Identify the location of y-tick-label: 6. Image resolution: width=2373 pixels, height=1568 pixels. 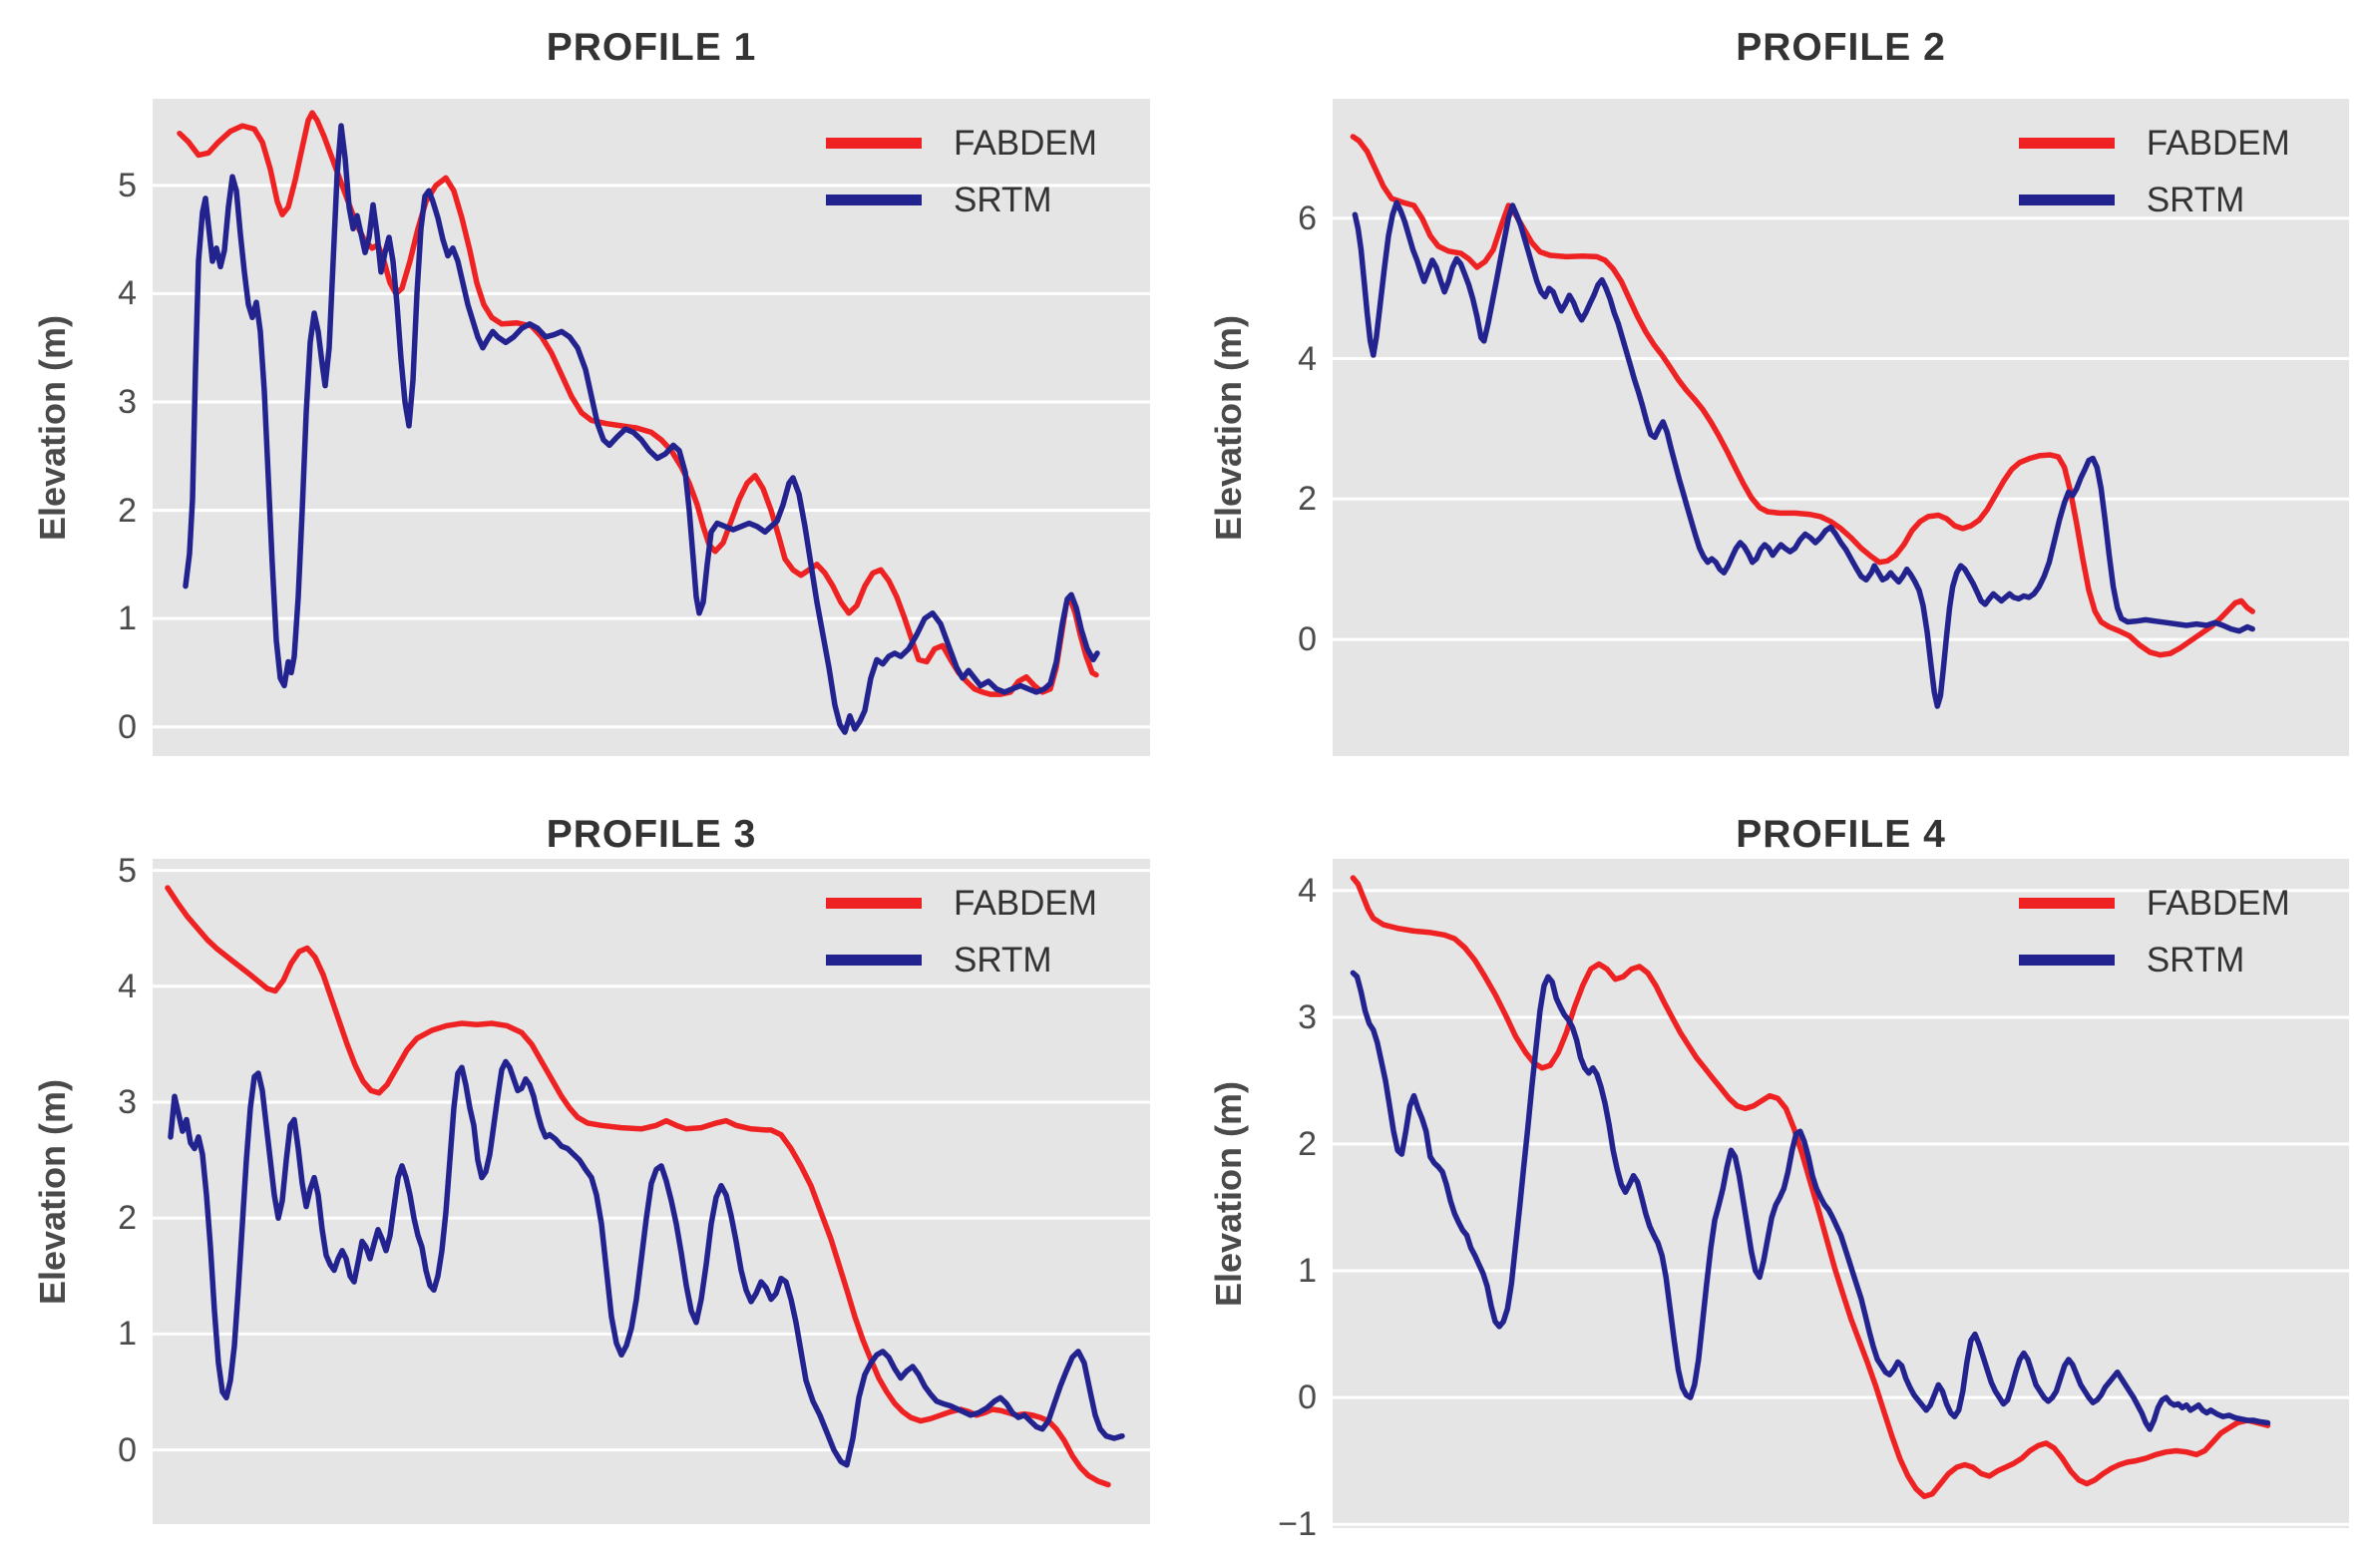
(1307, 218).